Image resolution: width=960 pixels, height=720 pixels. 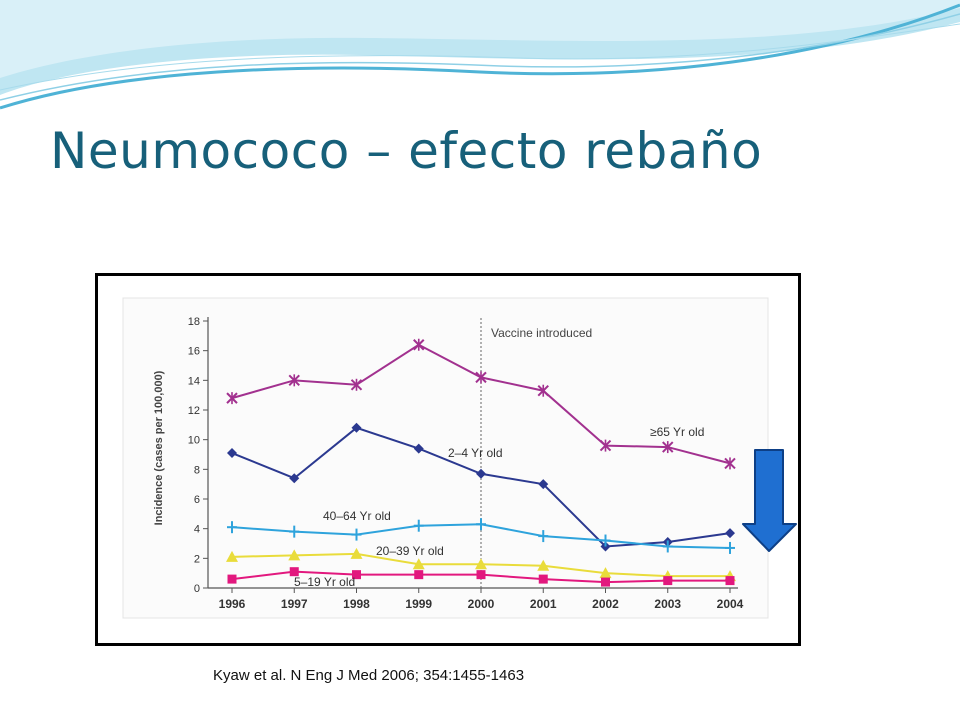 I want to click on y-axis-label: Incidence (cases per 100,000), so click(x=159, y=447).